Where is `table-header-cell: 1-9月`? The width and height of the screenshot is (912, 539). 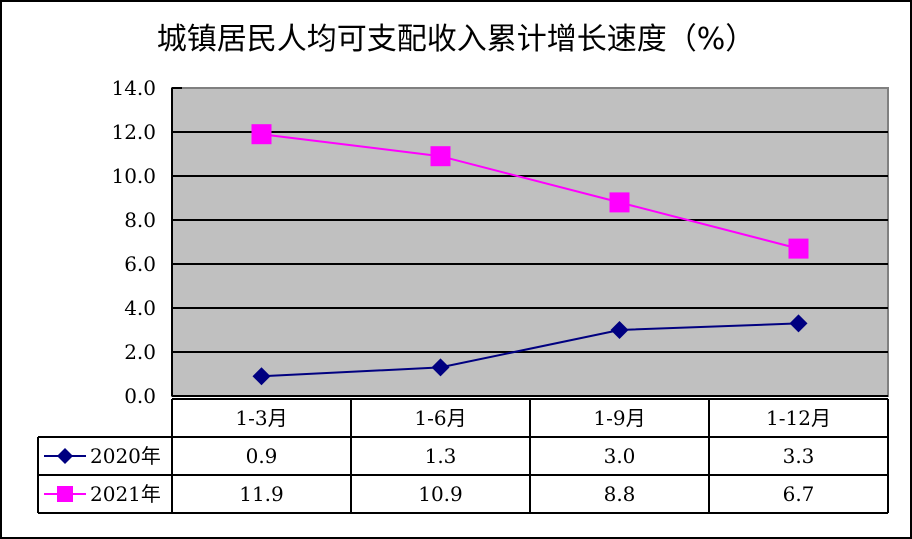
table-header-cell: 1-9月 is located at coordinates (619, 418).